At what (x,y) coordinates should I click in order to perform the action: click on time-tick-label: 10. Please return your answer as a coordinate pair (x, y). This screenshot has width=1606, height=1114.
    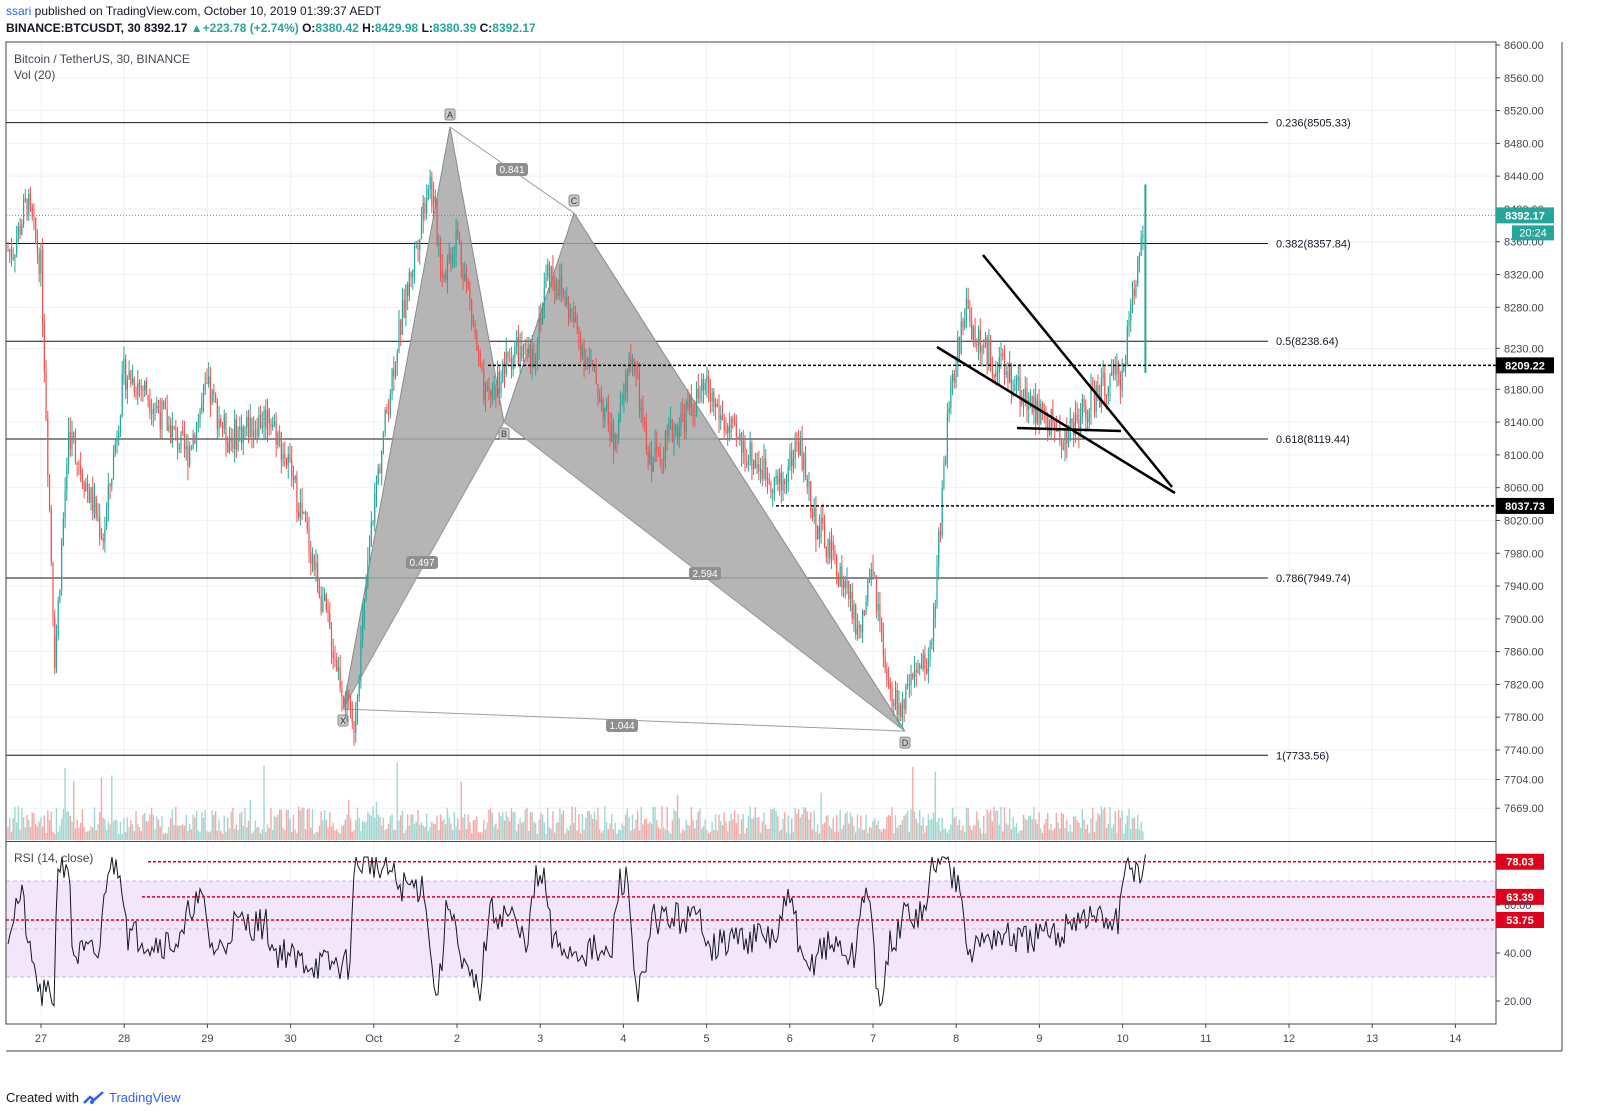
    Looking at the image, I should click on (1122, 1039).